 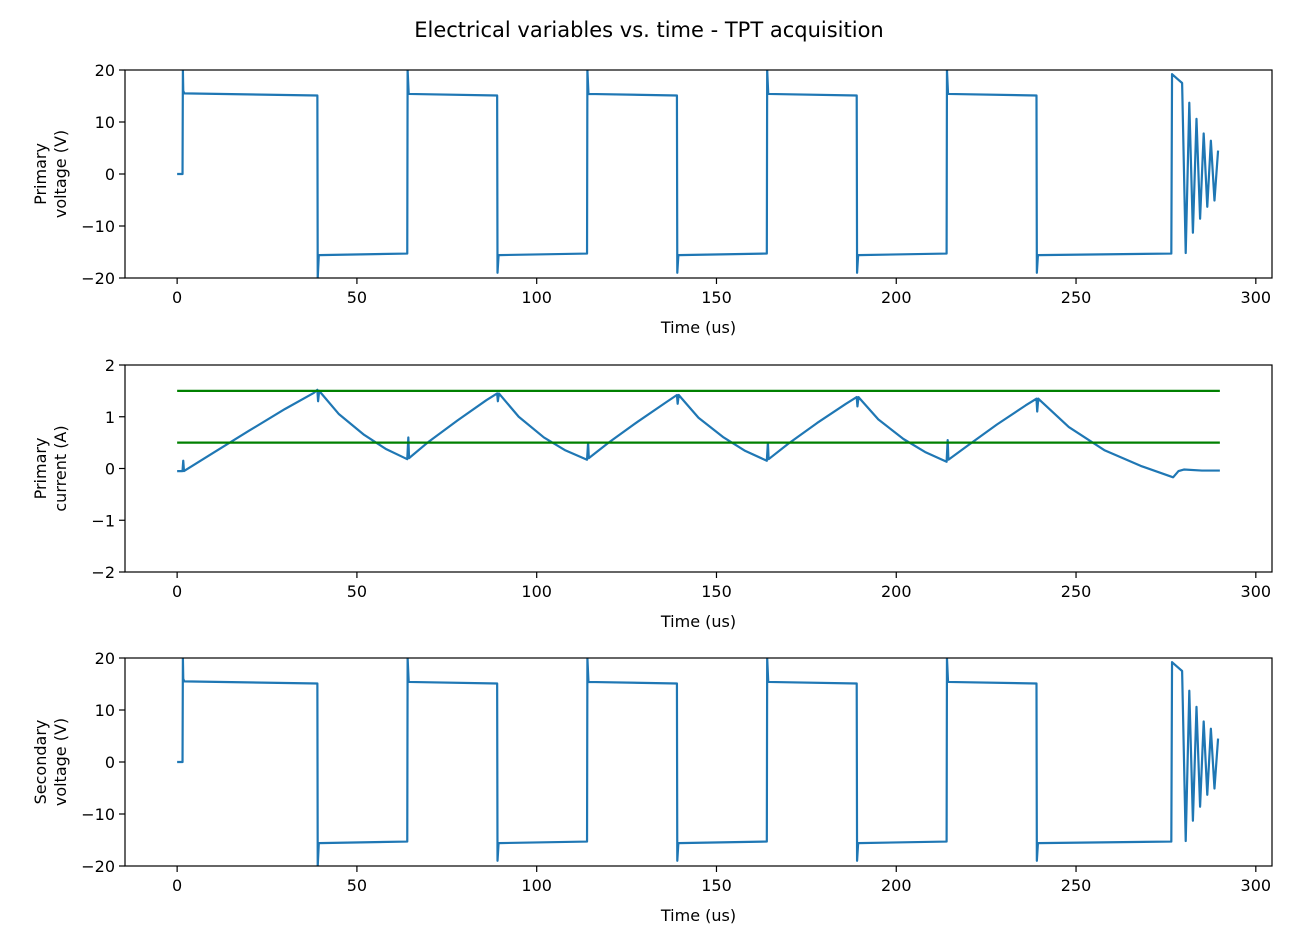 I want to click on y-tick-label: 1, so click(x=110, y=417).